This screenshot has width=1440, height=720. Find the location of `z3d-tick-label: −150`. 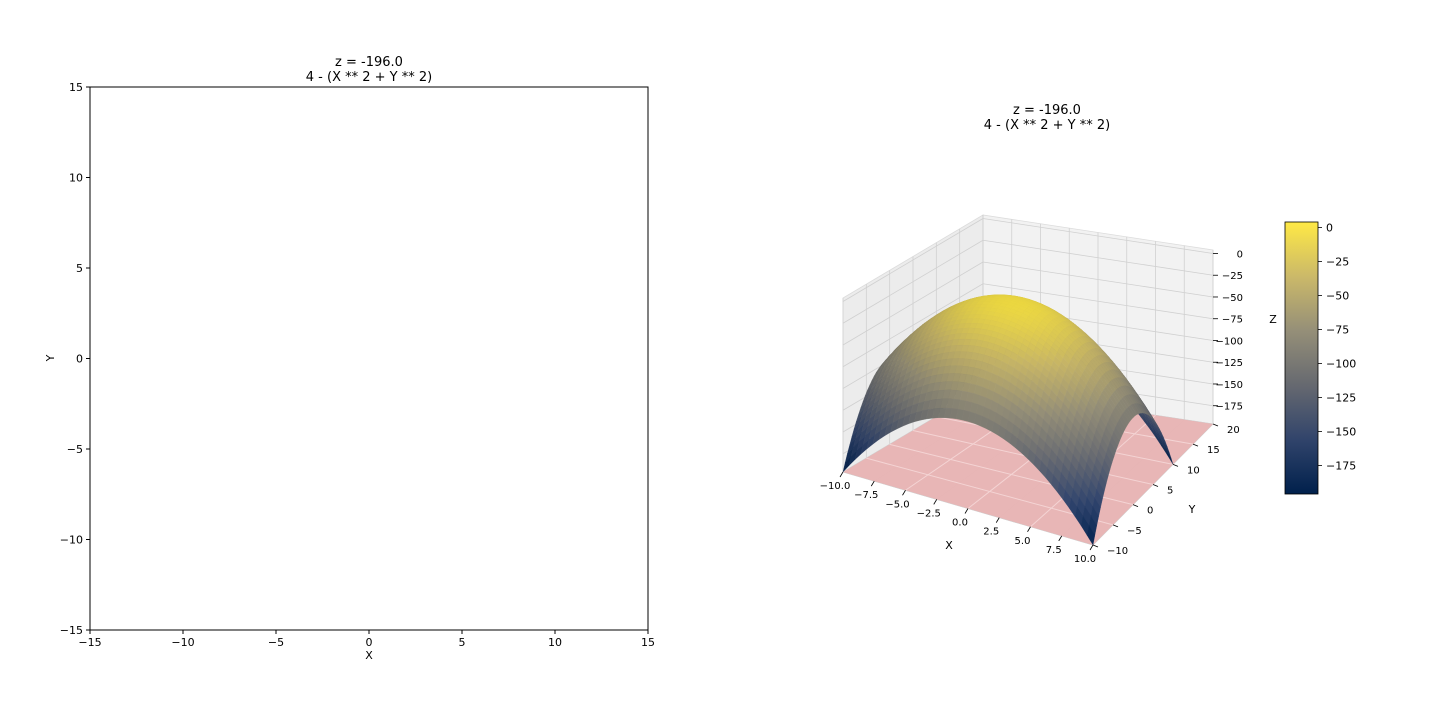

z3d-tick-label: −150 is located at coordinates (1229, 385).